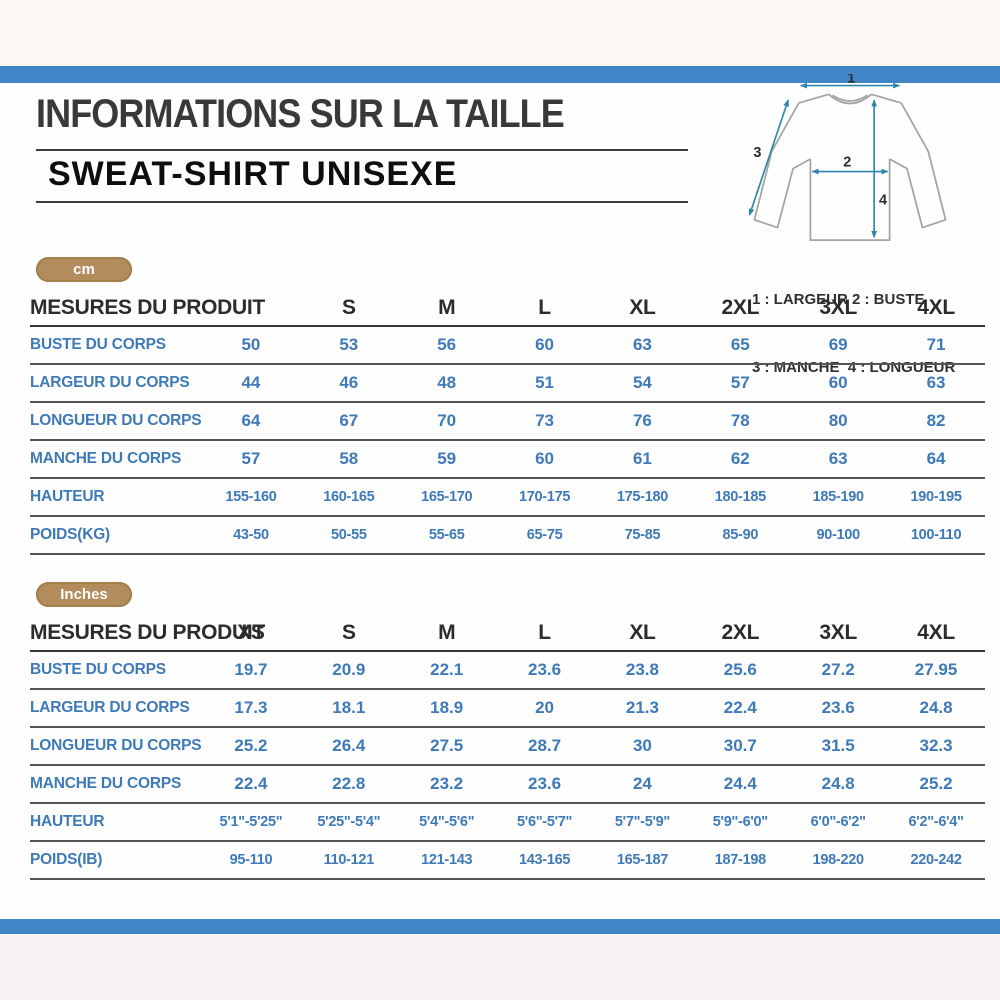 Image resolution: width=1000 pixels, height=1000 pixels. Describe the element at coordinates (740, 535) in the screenshot. I see `cell-value: 85-90` at that location.